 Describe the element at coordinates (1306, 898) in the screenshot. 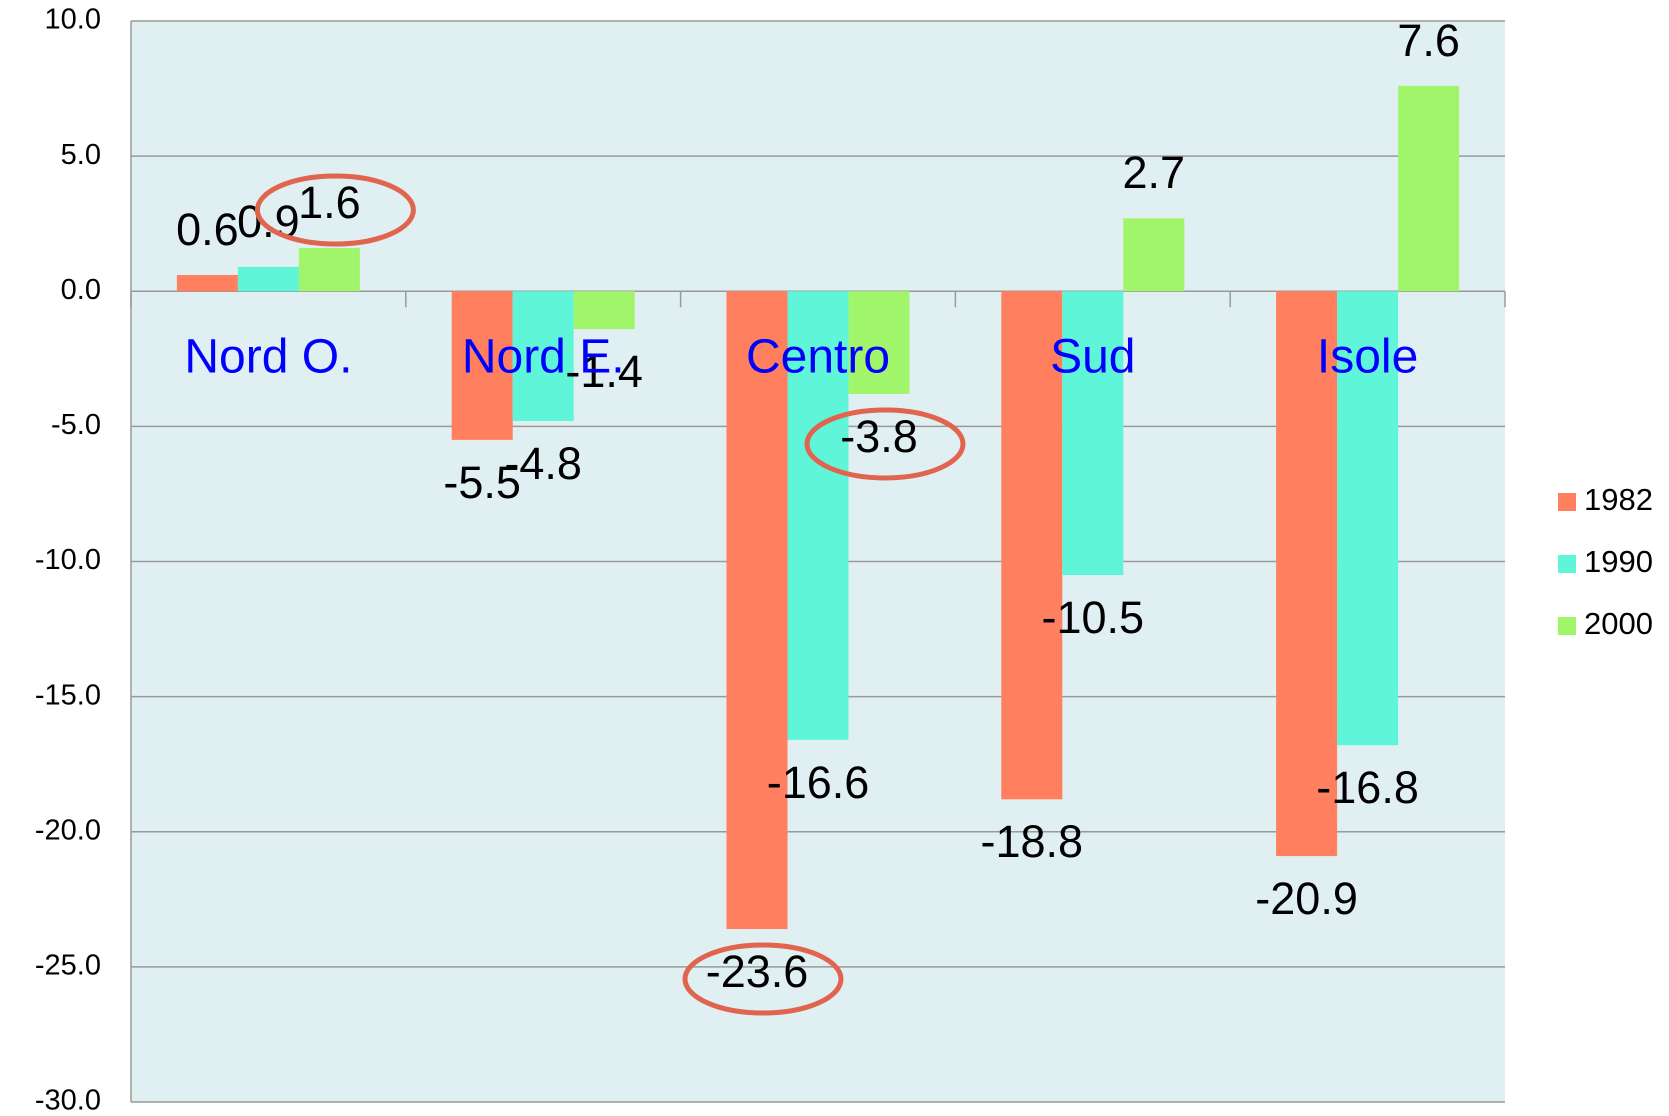

I see `data-label: -20.9` at that location.